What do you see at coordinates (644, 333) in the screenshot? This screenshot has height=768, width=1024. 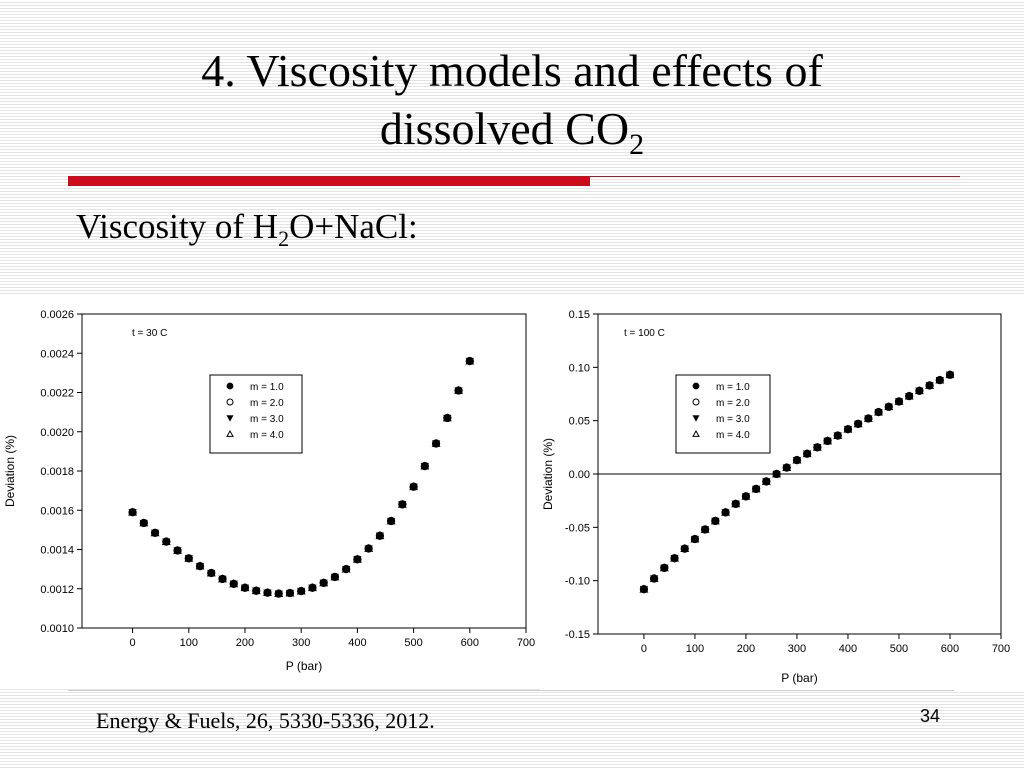 I see `temperature-annotation: t = 100 C` at bounding box center [644, 333].